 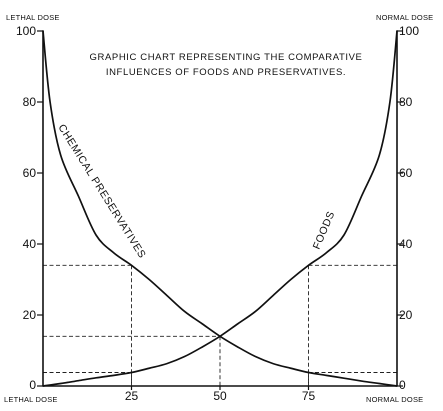 I want to click on corner-label-bottom-right: NORMAL DOSE, so click(x=394, y=399).